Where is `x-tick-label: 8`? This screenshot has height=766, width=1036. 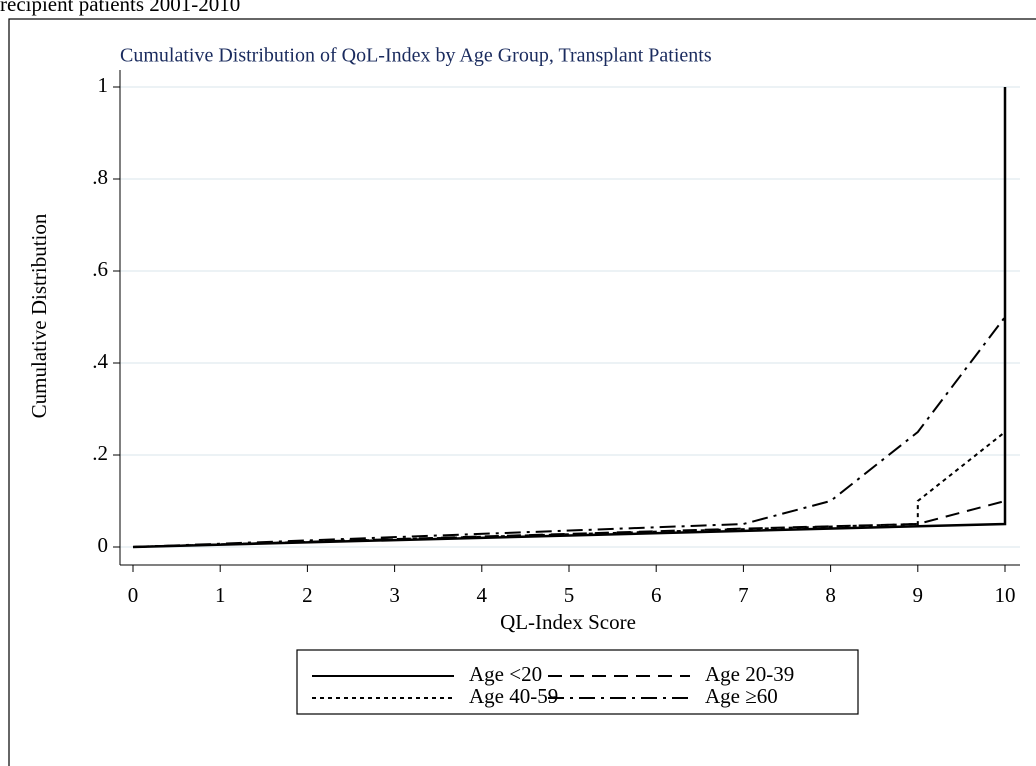
x-tick-label: 8 is located at coordinates (830, 595).